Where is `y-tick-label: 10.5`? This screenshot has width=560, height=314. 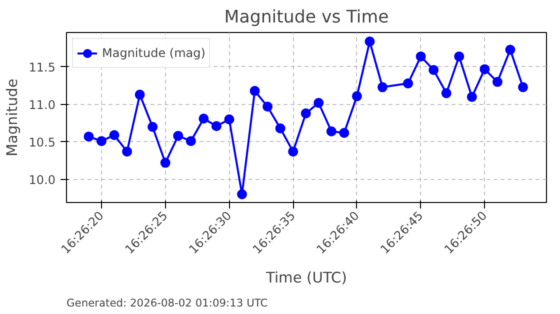
y-tick-label: 10.5 is located at coordinates (42, 142).